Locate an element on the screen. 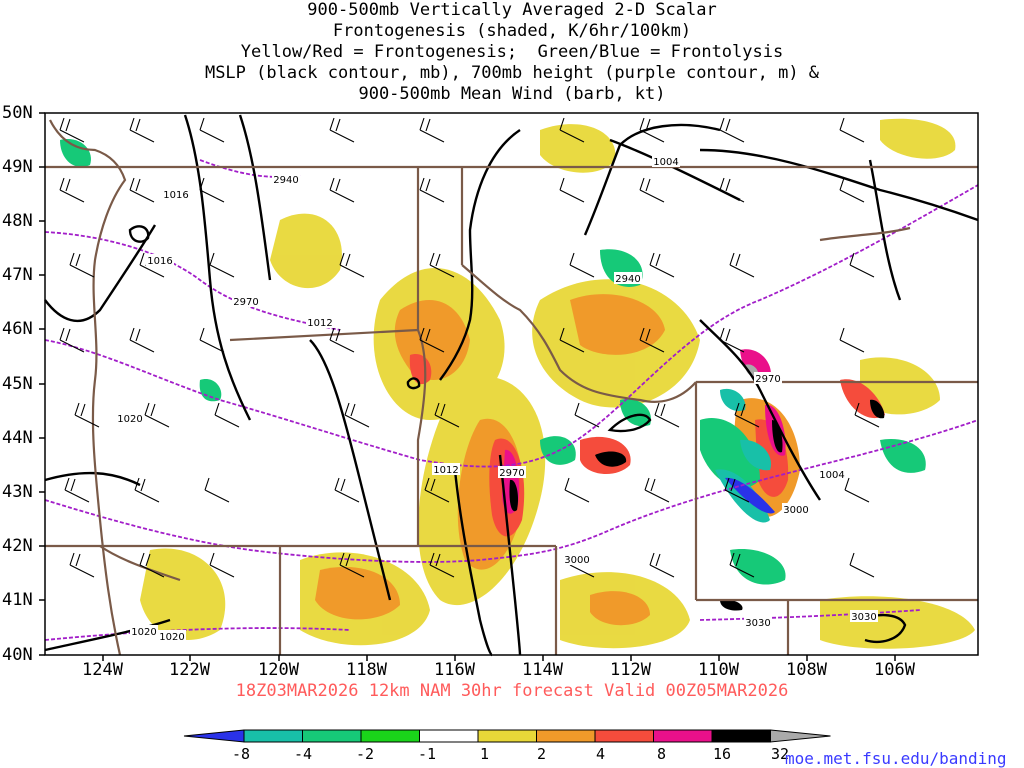  lon-label: 114W is located at coordinates (542, 670).